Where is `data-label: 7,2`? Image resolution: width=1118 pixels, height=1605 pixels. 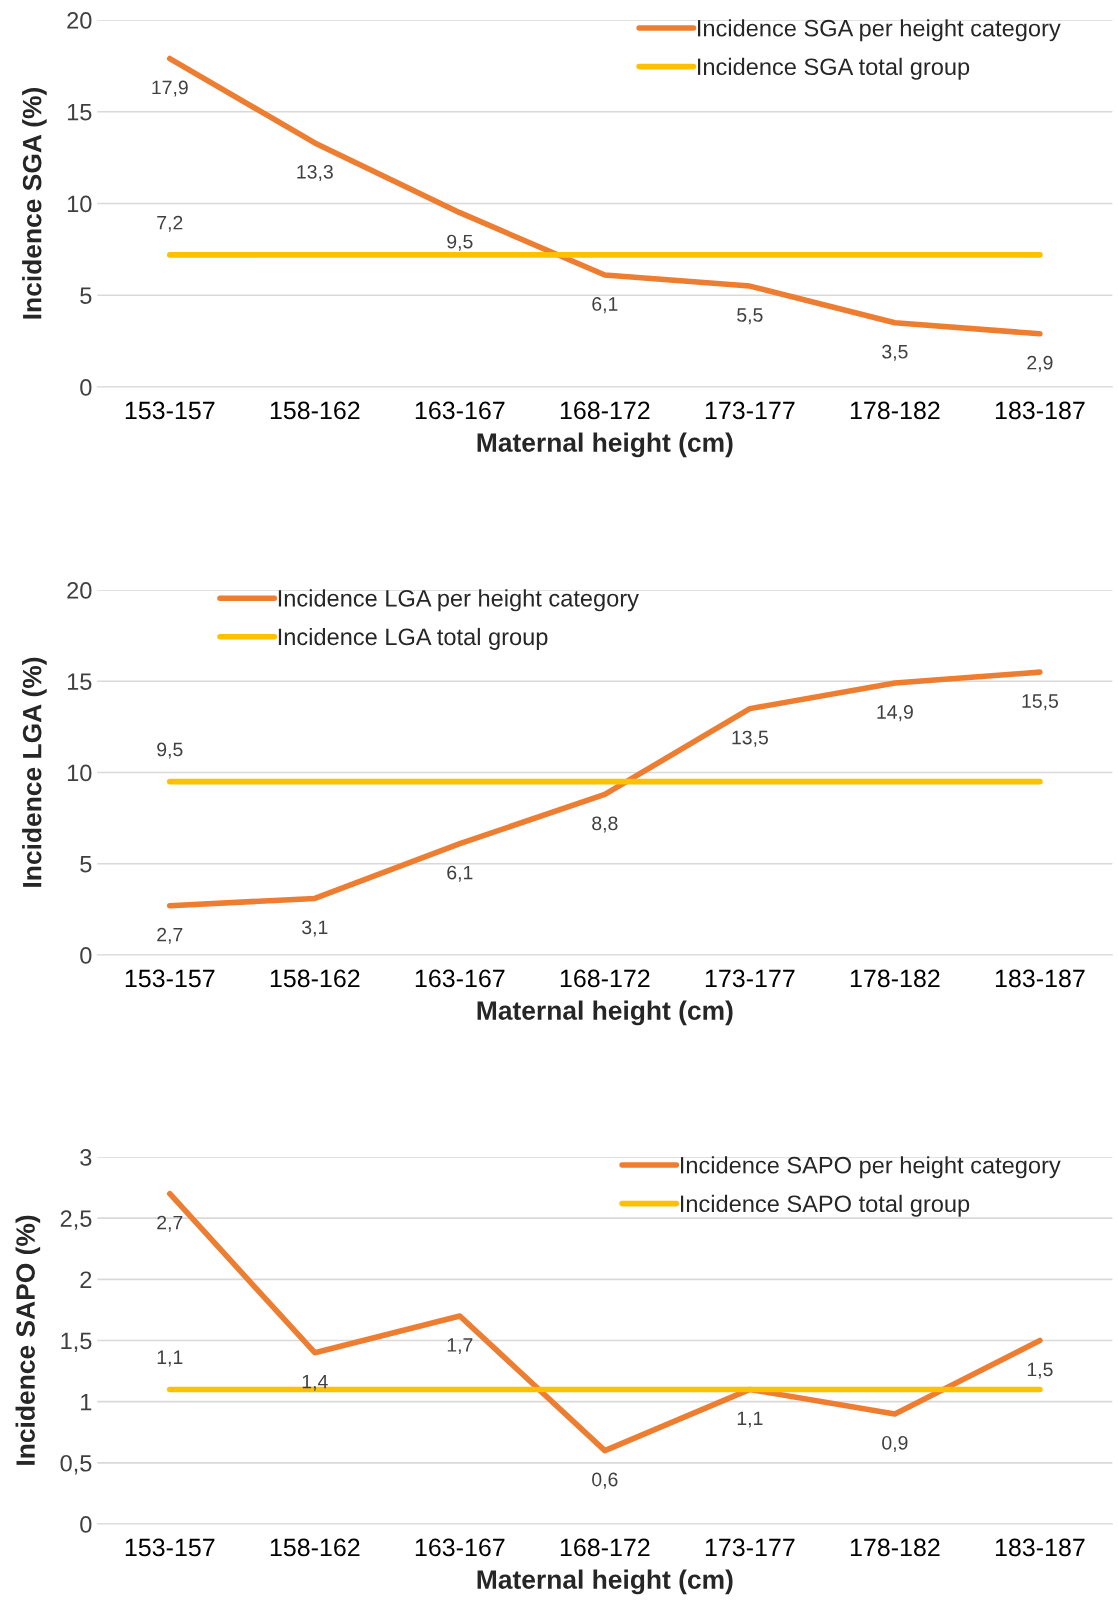
data-label: 7,2 is located at coordinates (170, 223).